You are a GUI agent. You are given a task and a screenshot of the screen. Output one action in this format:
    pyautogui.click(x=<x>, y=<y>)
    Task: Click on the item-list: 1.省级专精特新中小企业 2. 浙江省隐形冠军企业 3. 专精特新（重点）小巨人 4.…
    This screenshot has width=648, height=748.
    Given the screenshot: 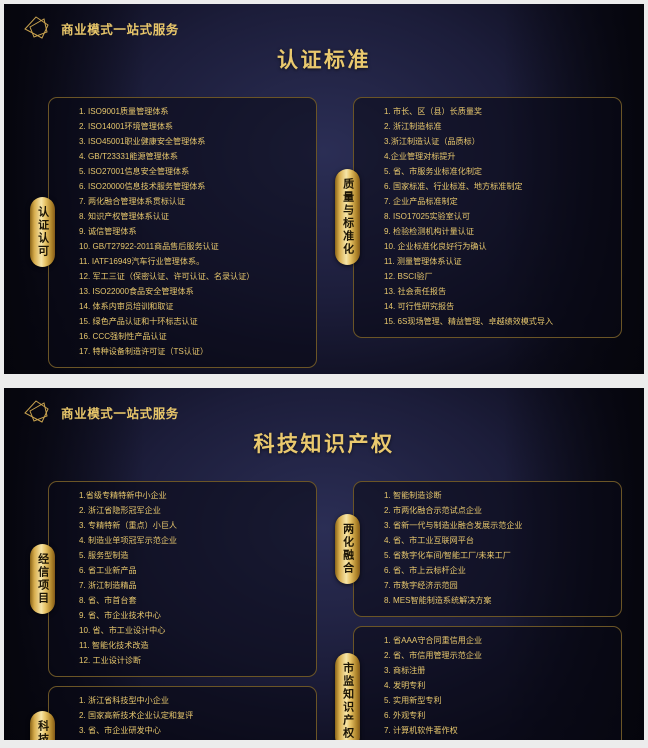 What is the action you would take?
    pyautogui.click(x=193, y=579)
    